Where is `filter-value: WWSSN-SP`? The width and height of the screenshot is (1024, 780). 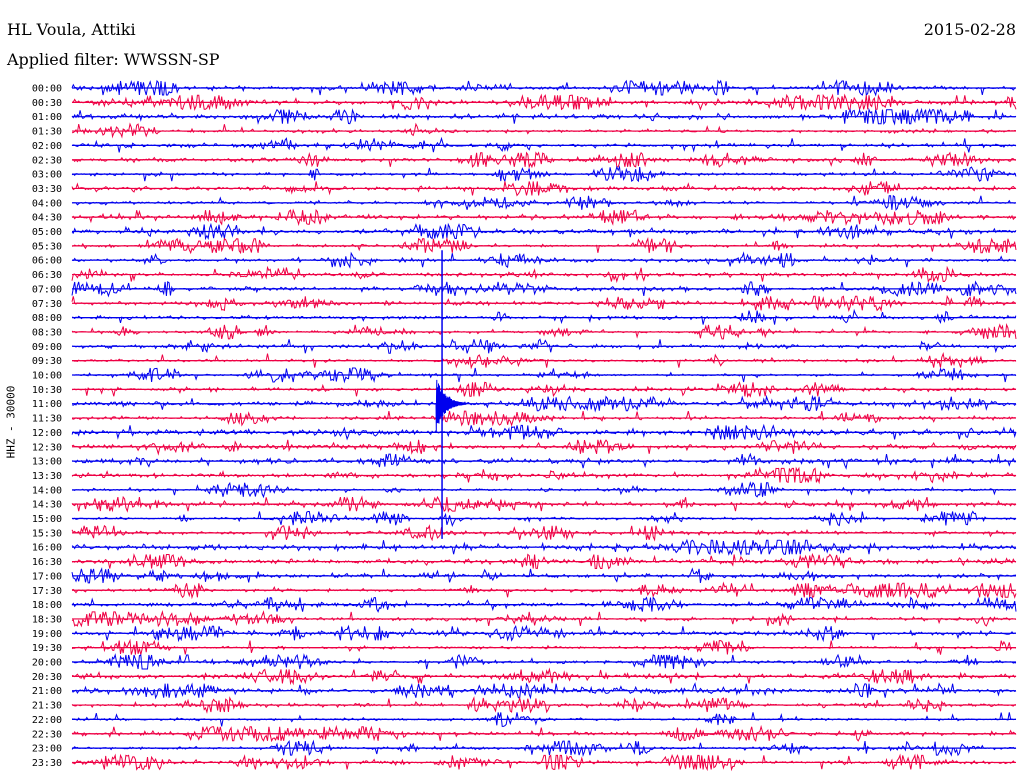 filter-value: WWSSN-SP is located at coordinates (171, 59).